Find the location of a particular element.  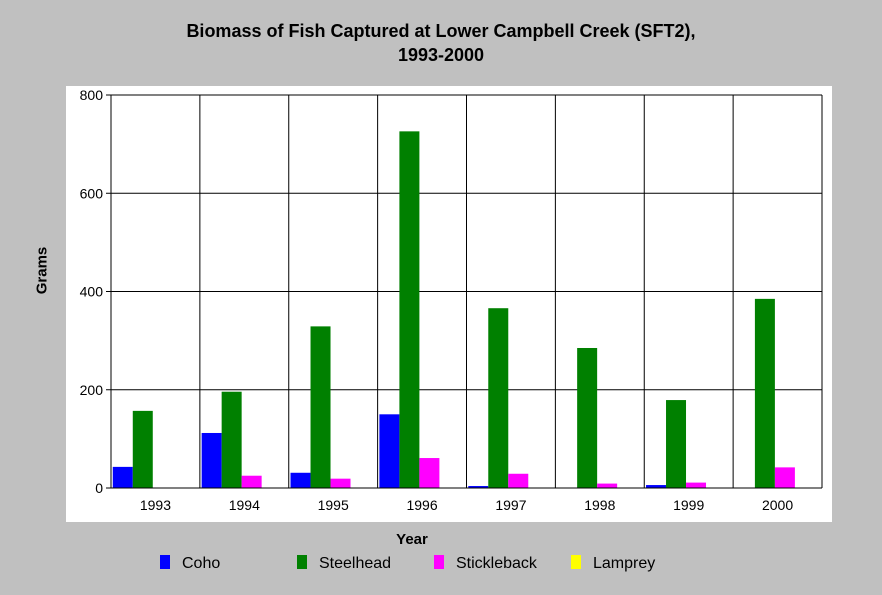

legend-label-coho: Coho is located at coordinates (201, 563).